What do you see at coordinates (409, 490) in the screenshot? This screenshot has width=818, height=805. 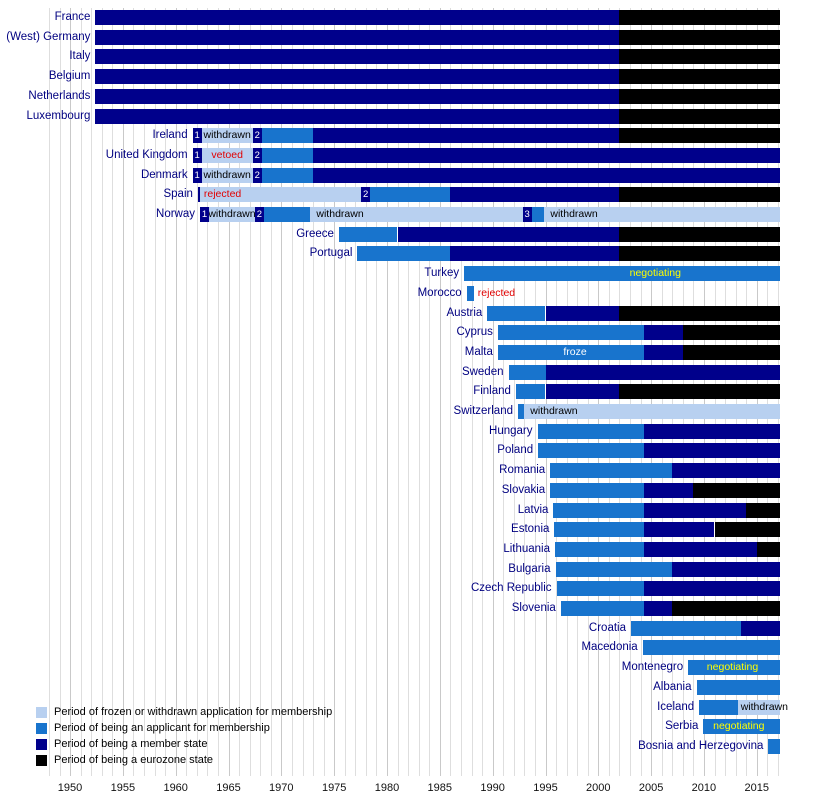 I see `timeline-row-slovakia: Slovakia` at bounding box center [409, 490].